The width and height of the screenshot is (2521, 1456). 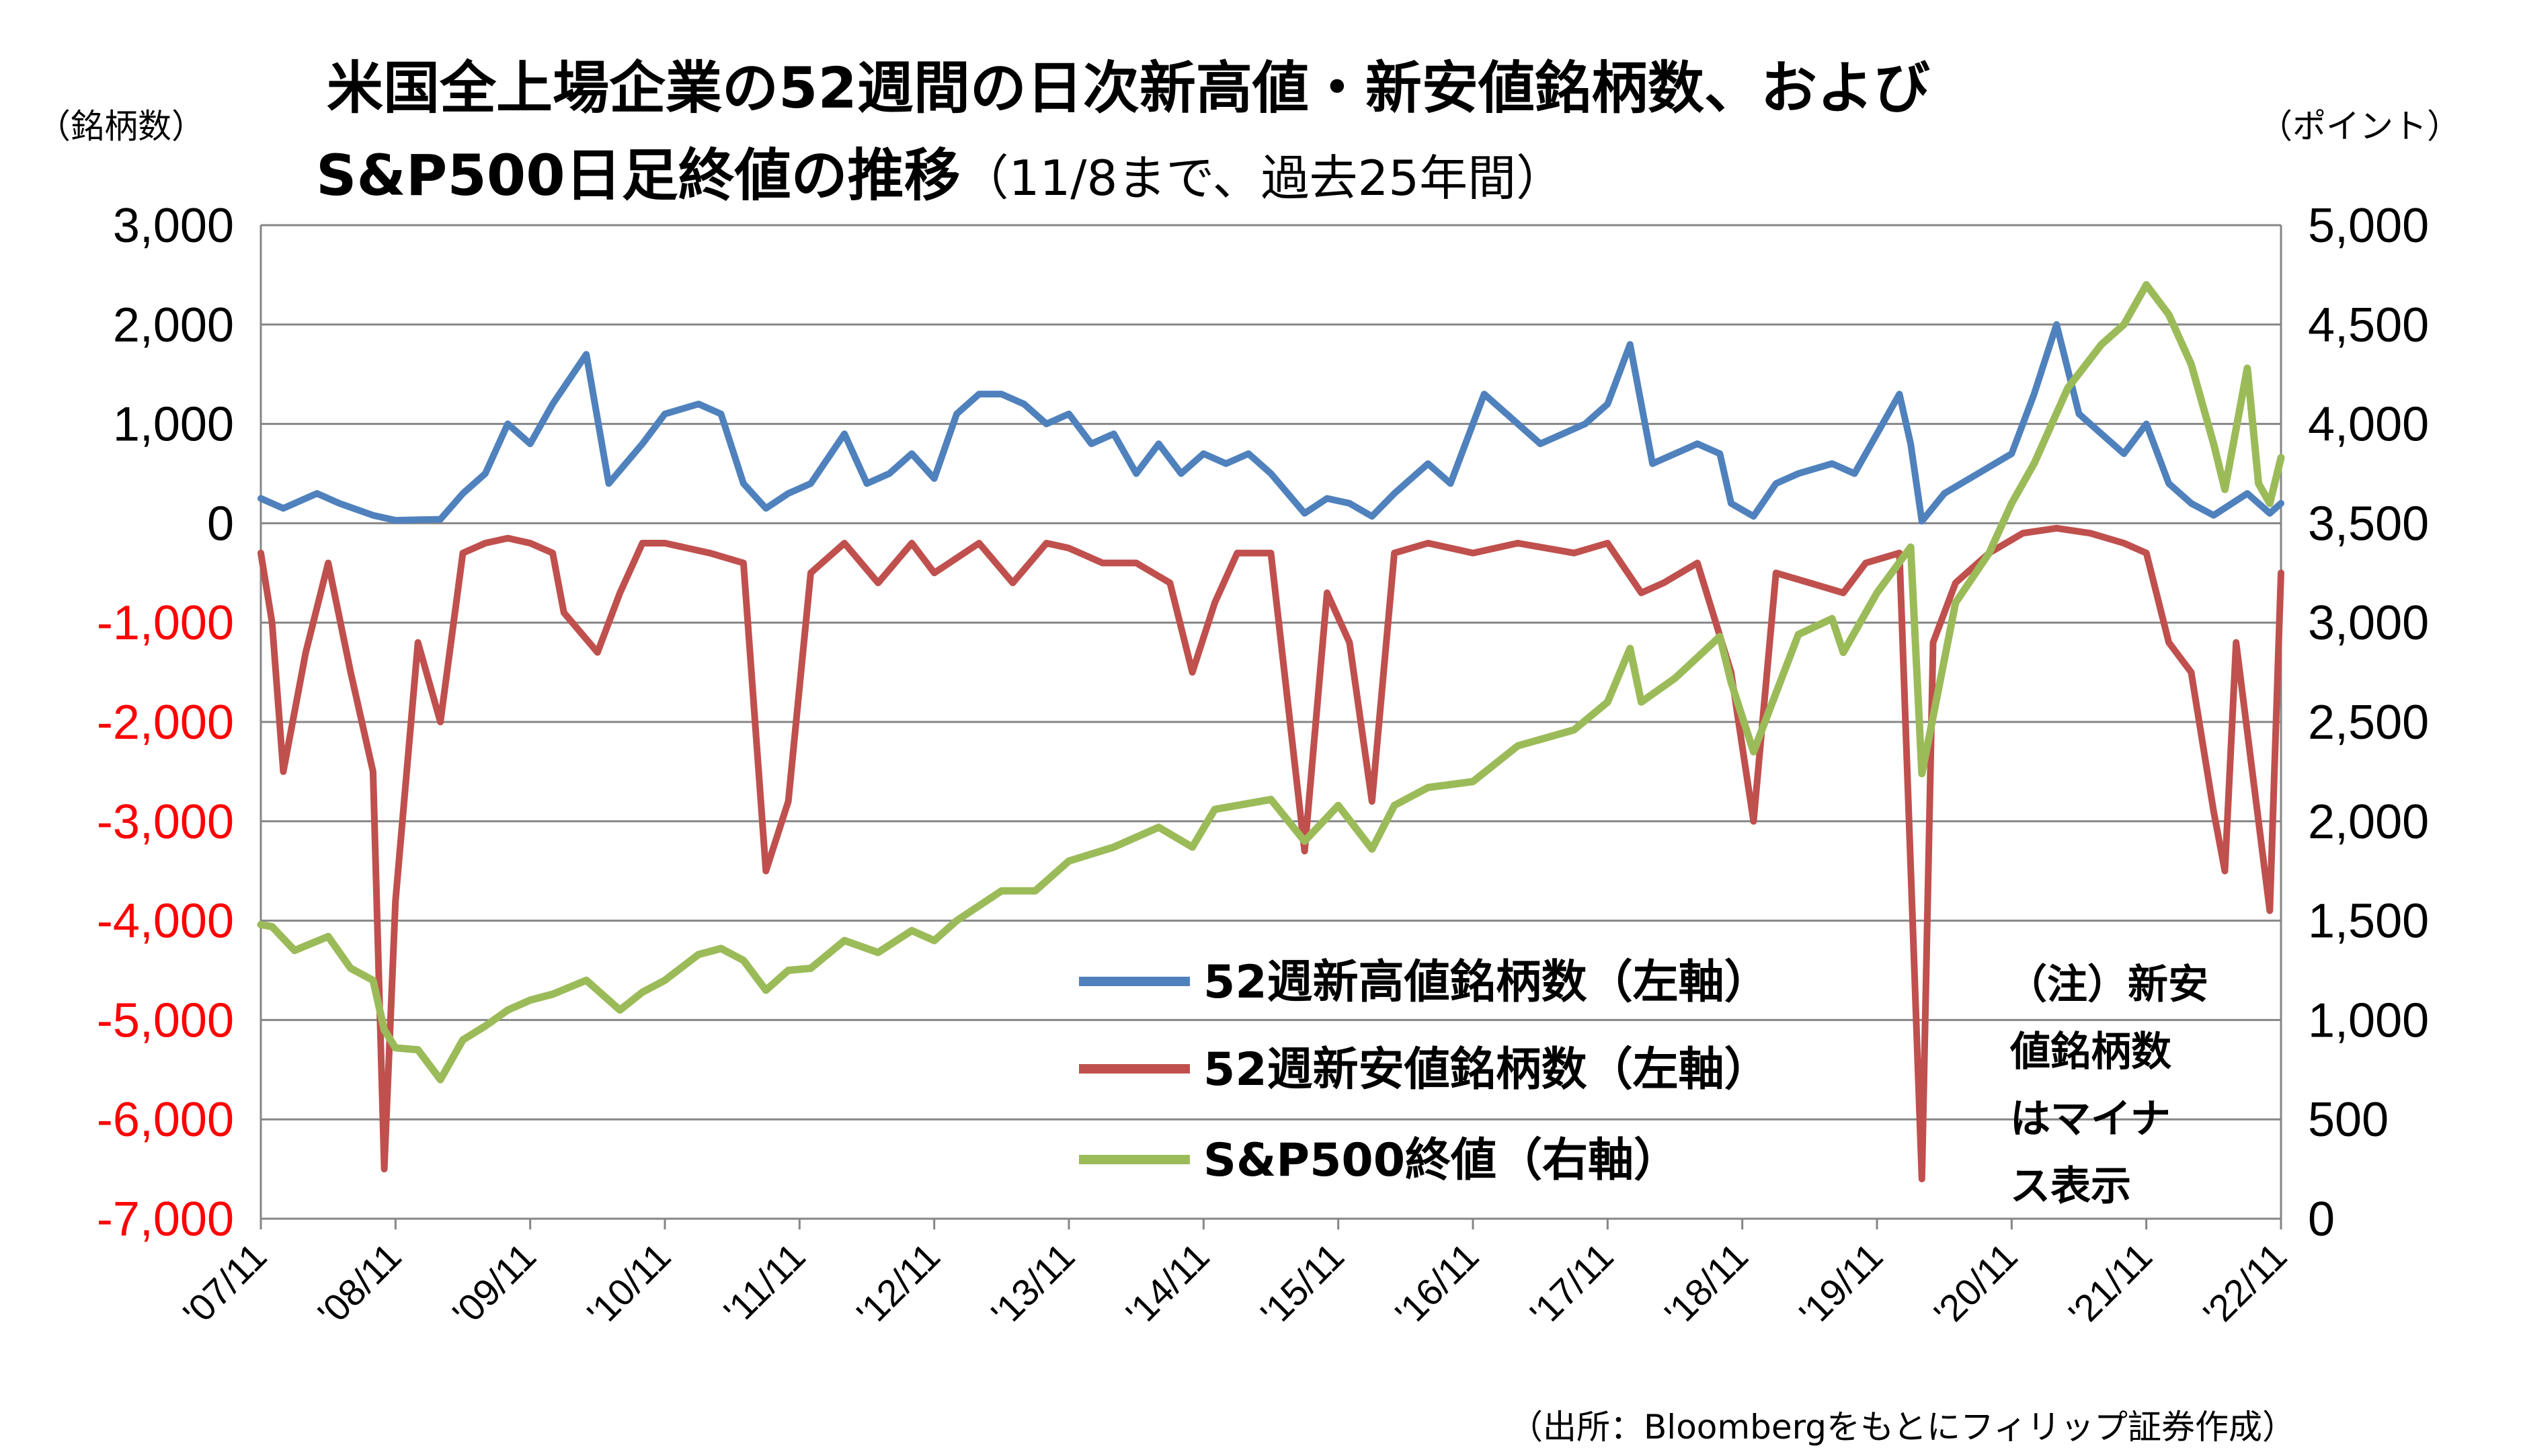 I want to click on right-tick-label: 4,500, so click(x=2368, y=325).